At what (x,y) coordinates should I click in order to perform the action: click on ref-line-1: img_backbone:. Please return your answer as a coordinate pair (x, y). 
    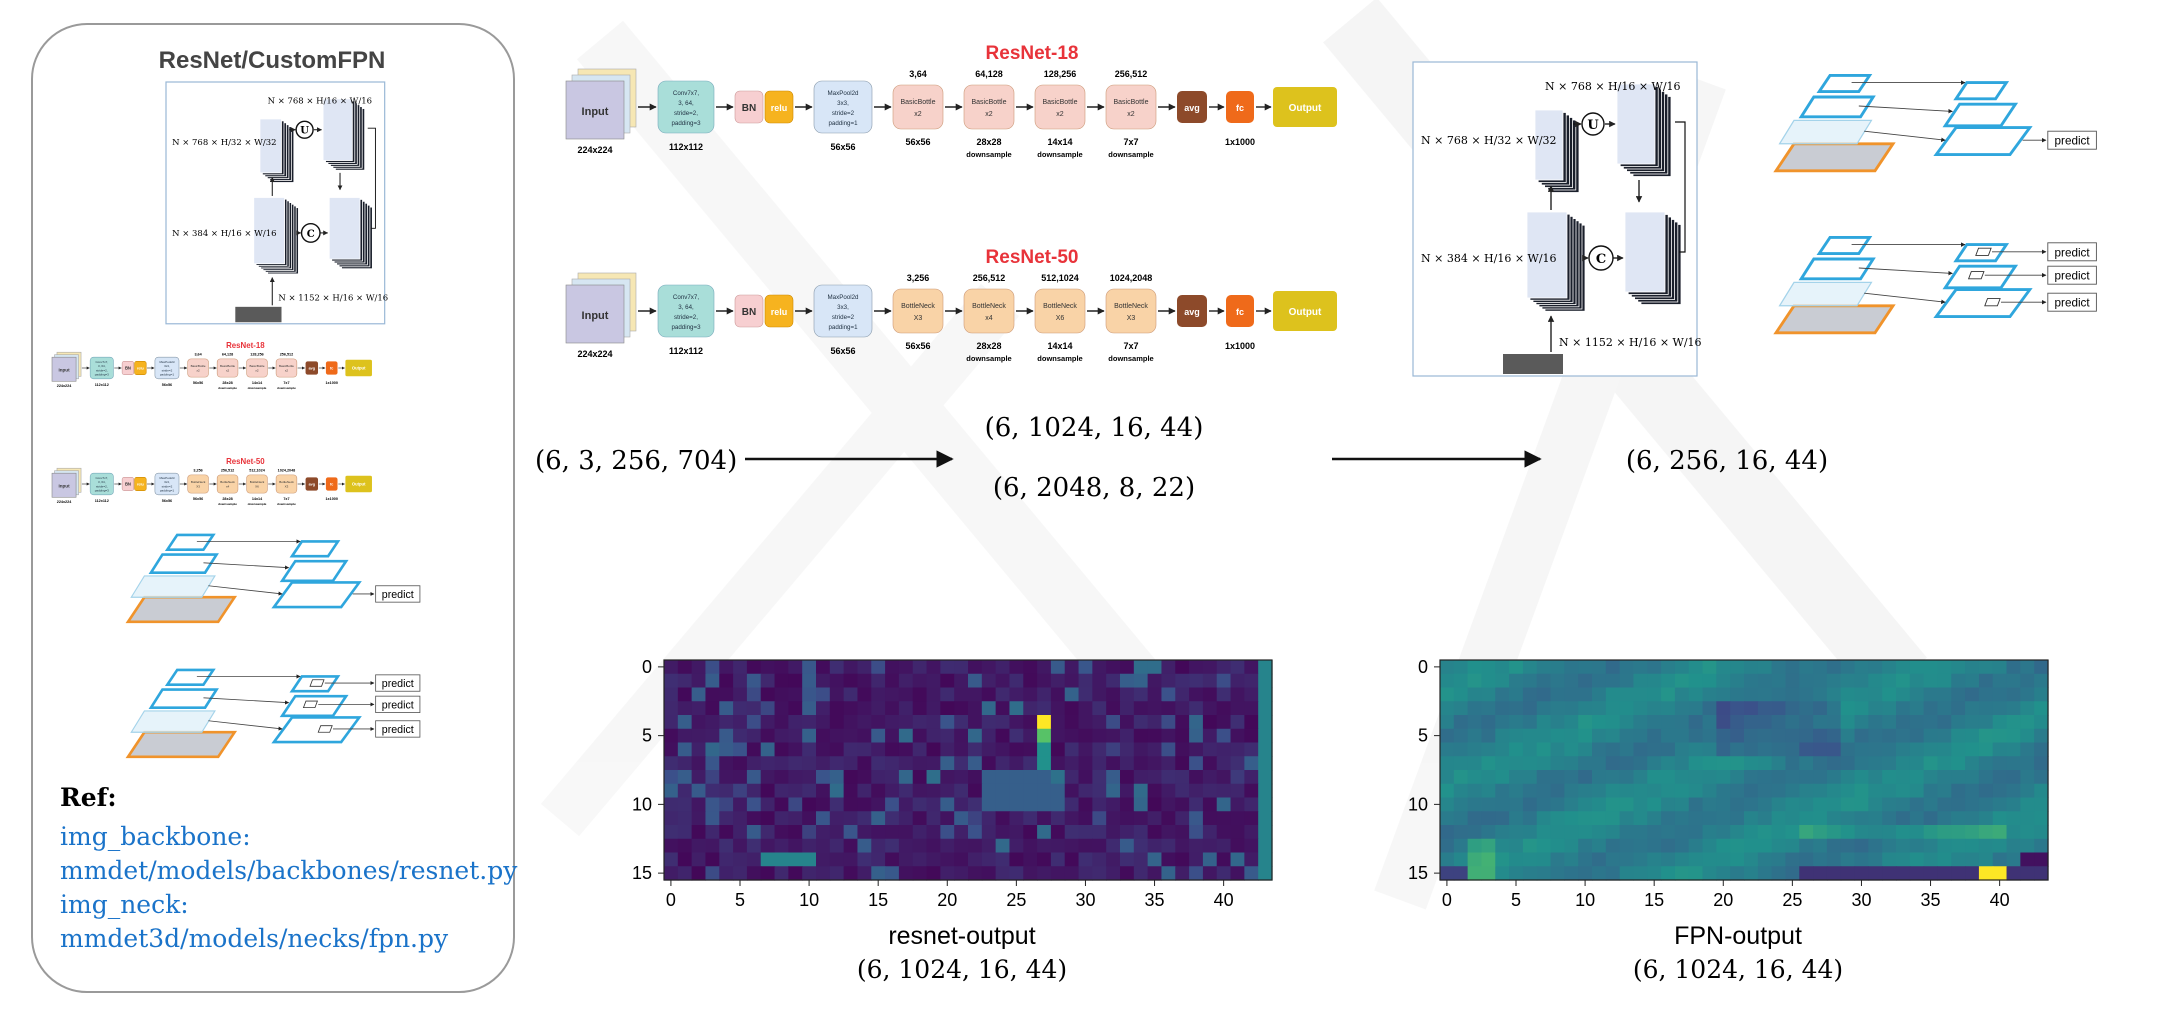
    Looking at the image, I should click on (155, 836).